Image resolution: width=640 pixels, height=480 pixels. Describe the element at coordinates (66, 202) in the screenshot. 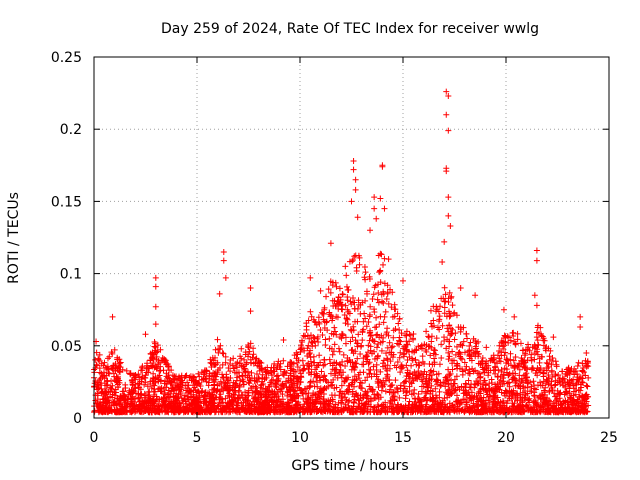

I see `y-tick-label: 0.15` at that location.